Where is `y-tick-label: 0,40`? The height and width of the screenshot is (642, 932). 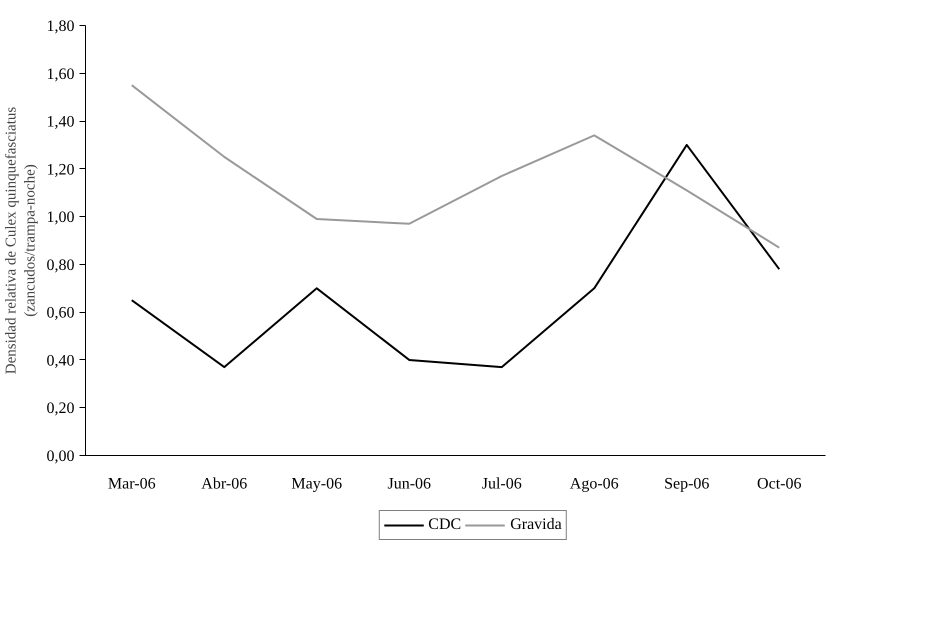
y-tick-label: 0,40 is located at coordinates (60, 361).